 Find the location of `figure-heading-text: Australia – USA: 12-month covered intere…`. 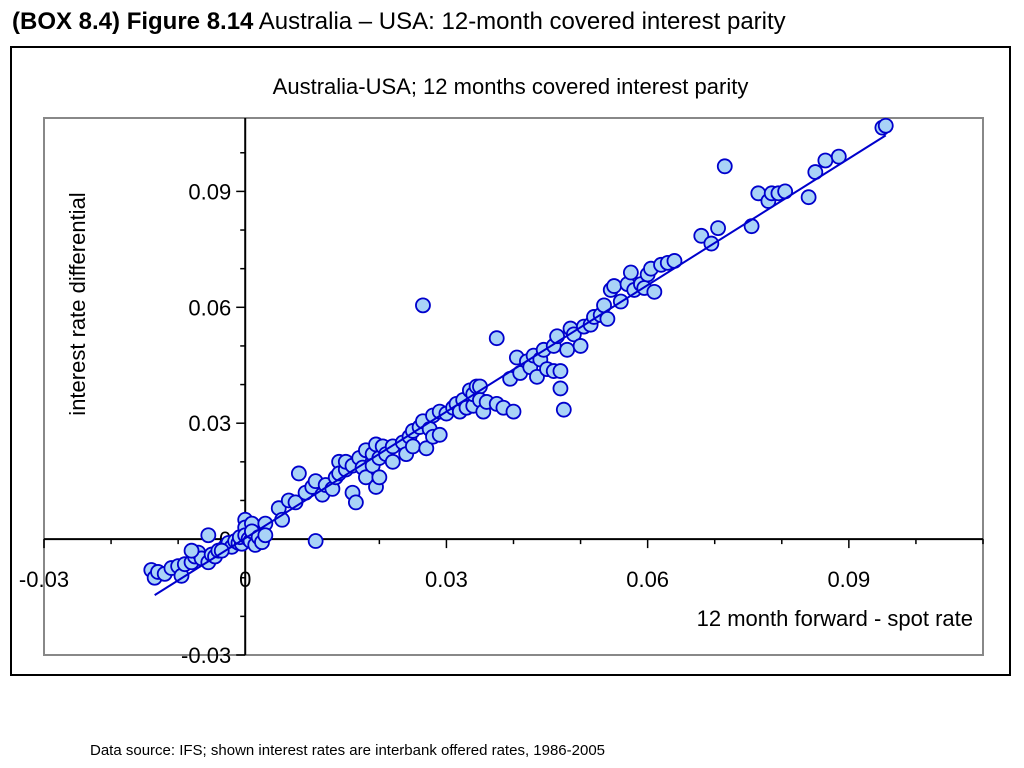

figure-heading-text: Australia – USA: 12-month covered intere… is located at coordinates (522, 21).